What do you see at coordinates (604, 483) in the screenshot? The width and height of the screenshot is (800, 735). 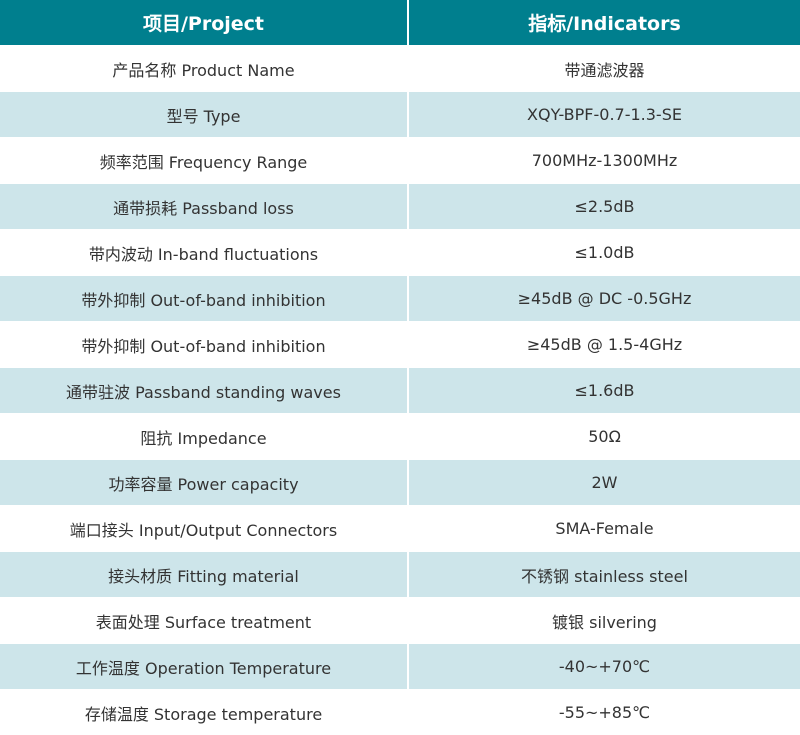 I see `cell-indicator: 2W` at bounding box center [604, 483].